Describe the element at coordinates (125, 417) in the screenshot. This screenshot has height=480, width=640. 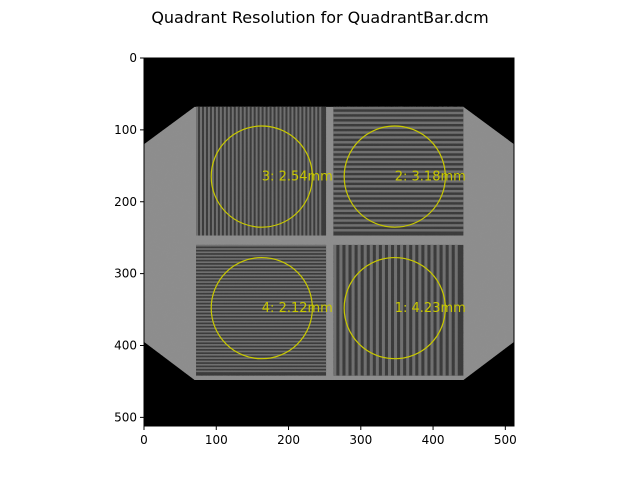
I see `y-tick-label: 500` at that location.